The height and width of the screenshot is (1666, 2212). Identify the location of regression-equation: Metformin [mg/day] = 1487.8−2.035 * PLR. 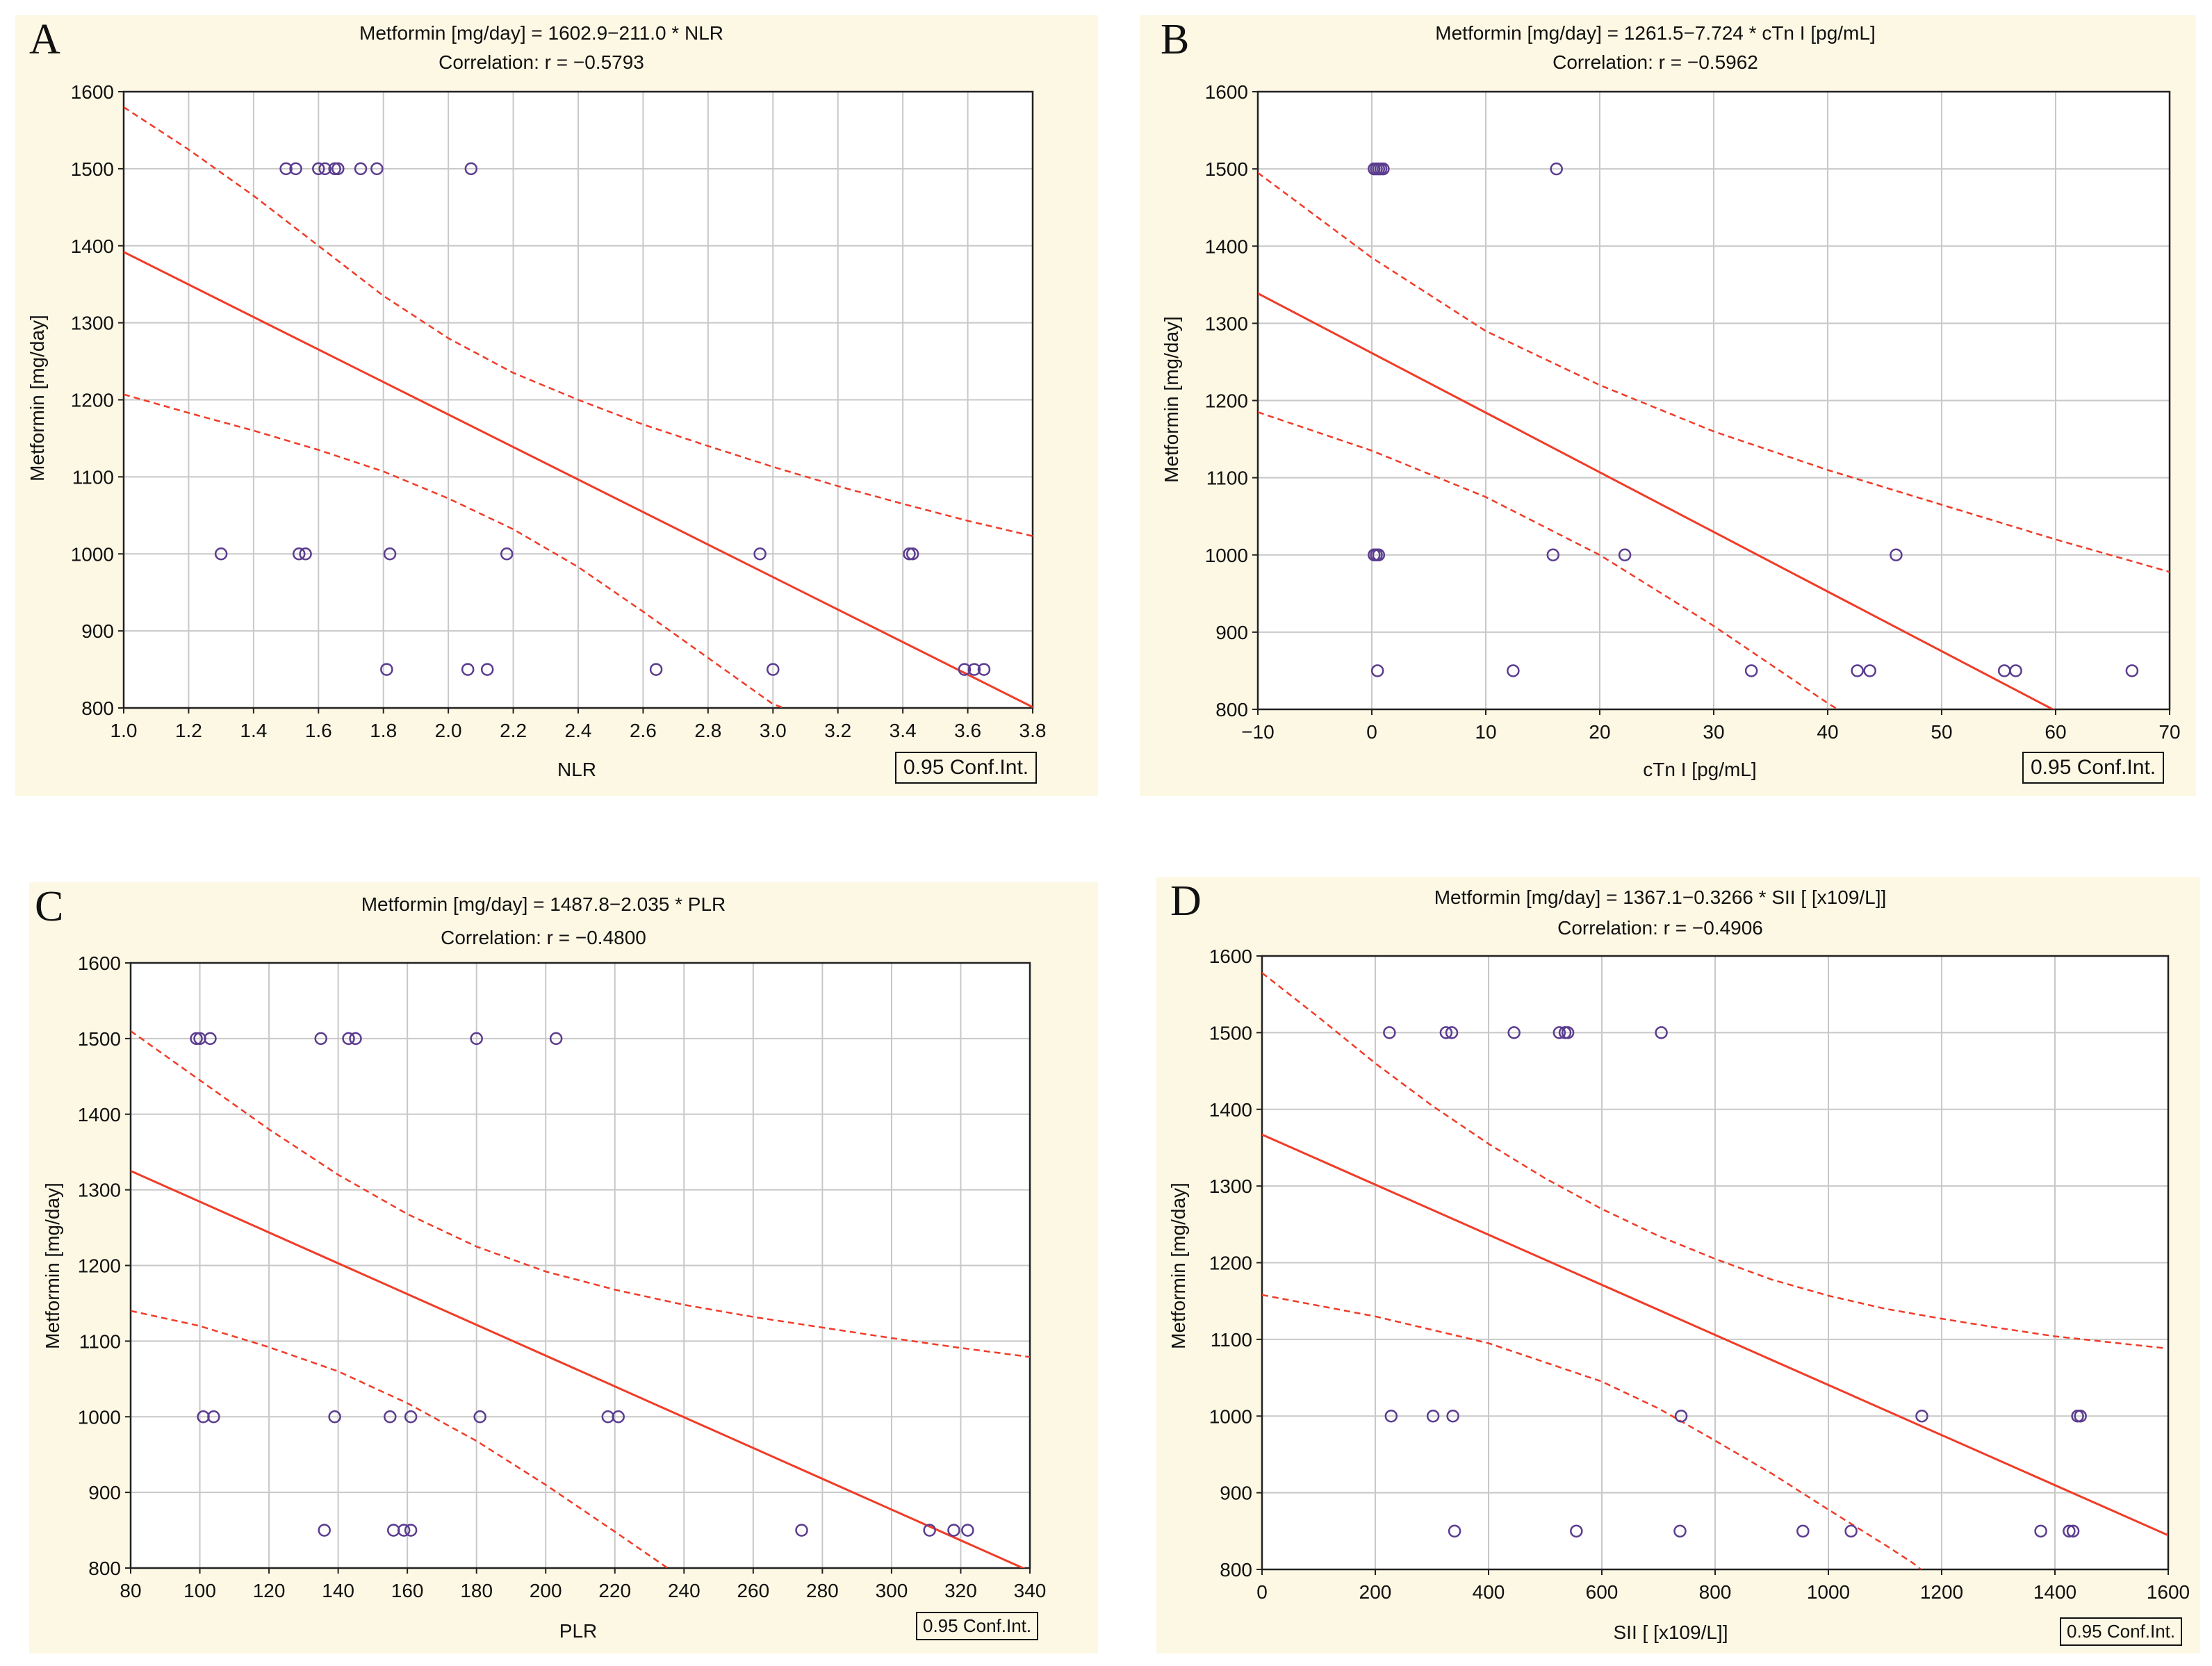
(543, 904).